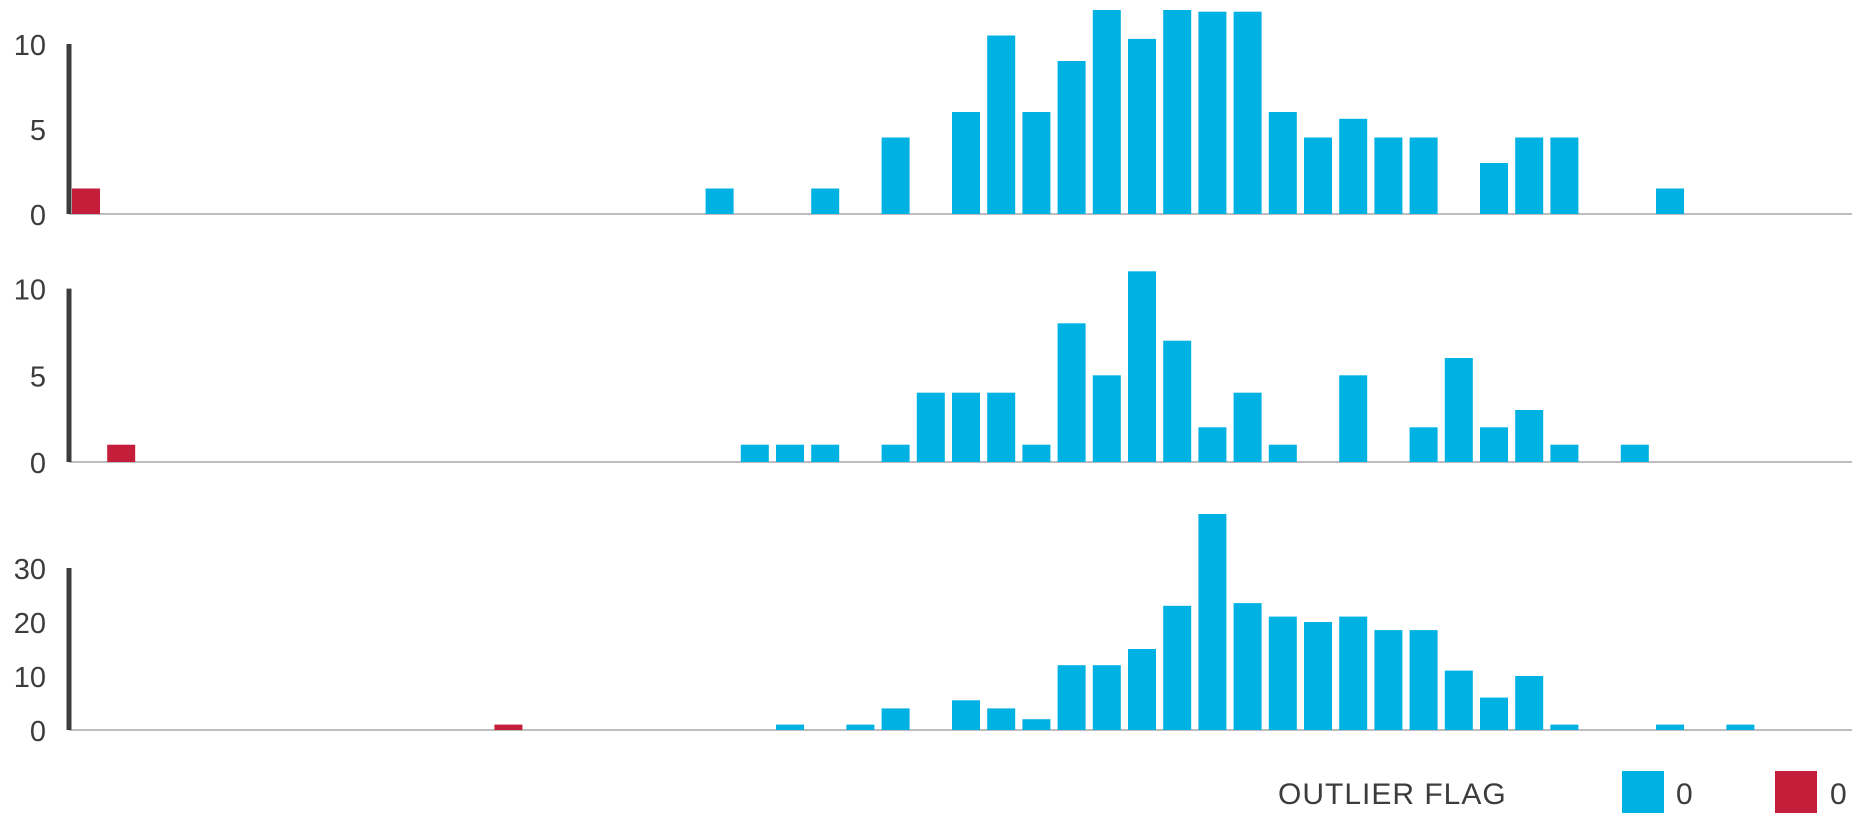 The image size is (1860, 822). Describe the element at coordinates (1796, 792) in the screenshot. I see `legend-swatch-outlier` at that location.